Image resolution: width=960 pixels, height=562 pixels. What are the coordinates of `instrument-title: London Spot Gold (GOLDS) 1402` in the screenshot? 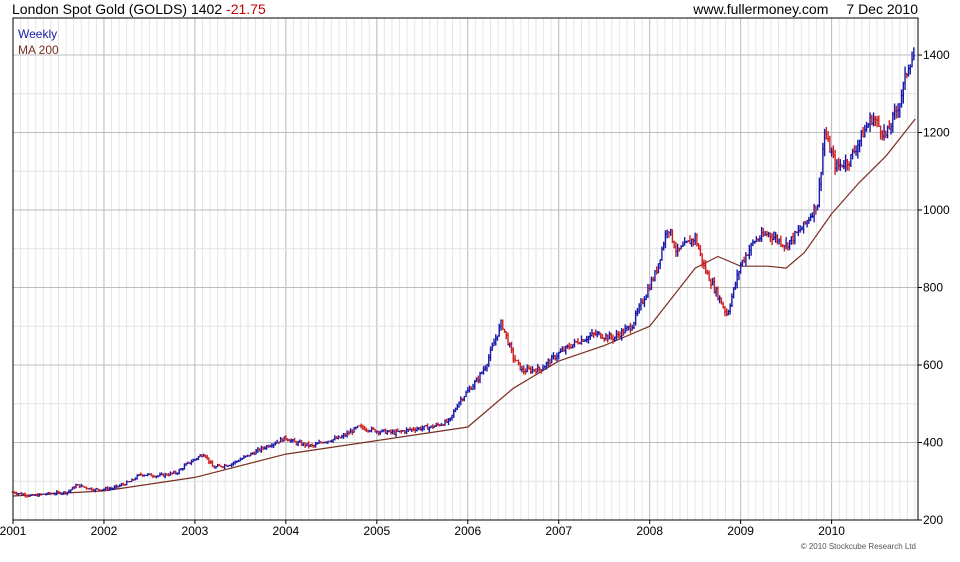 It's located at (117, 9).